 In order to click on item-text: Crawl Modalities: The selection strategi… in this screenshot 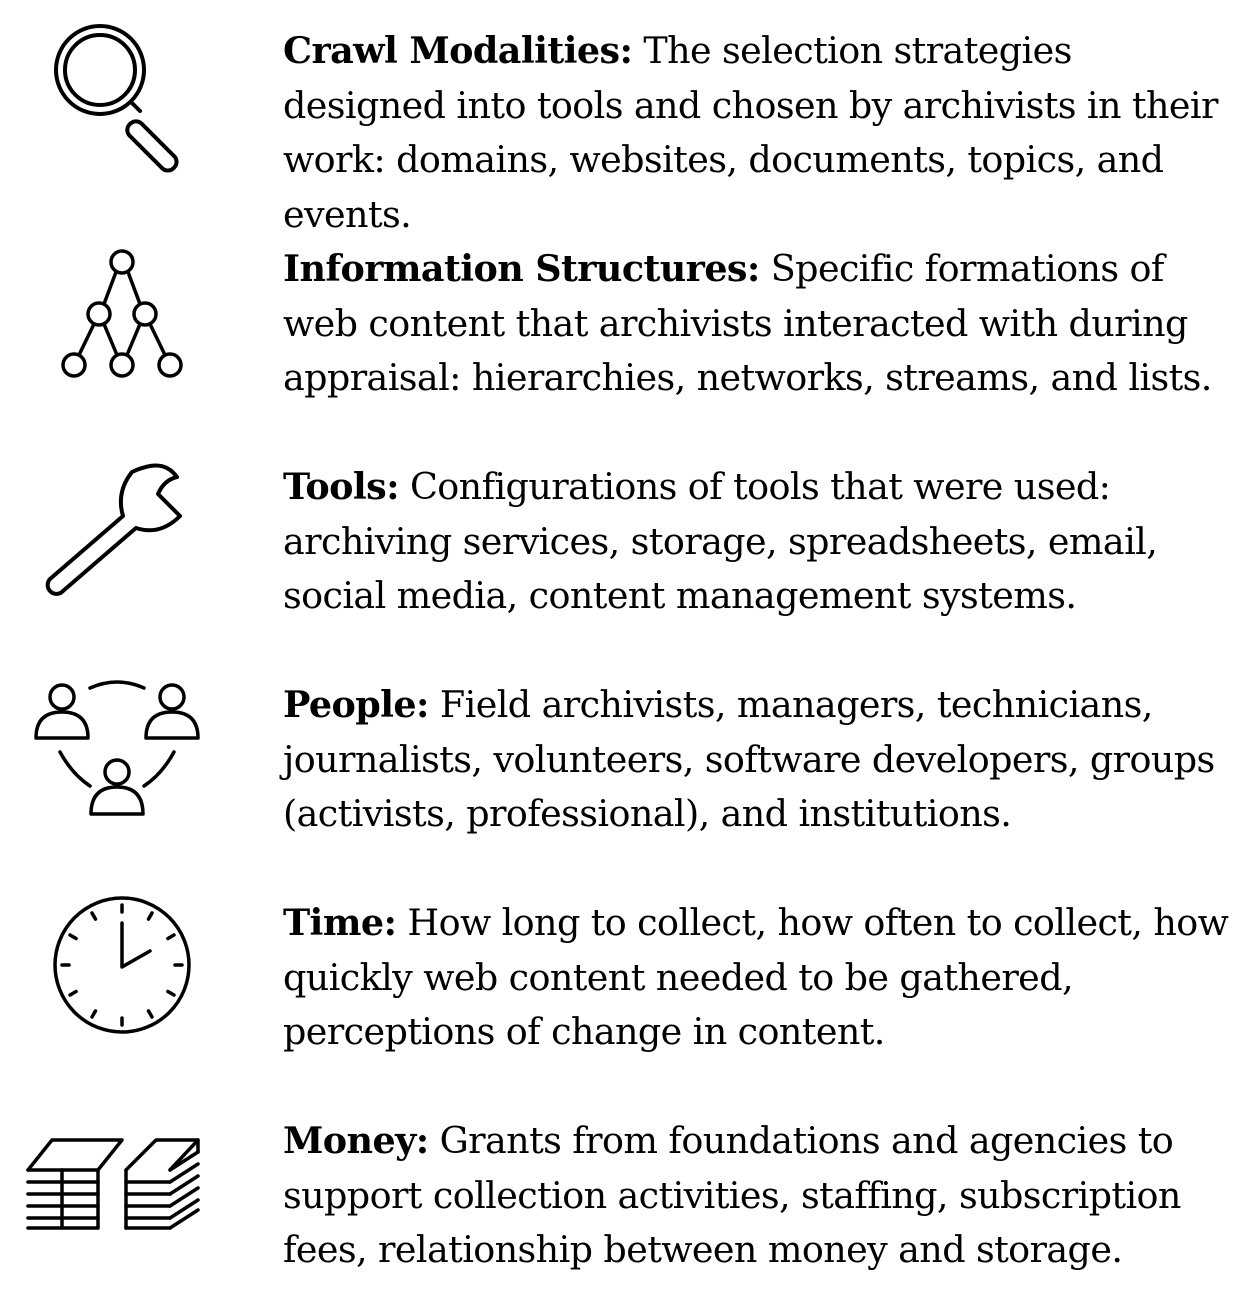, I will do `click(758, 133)`.